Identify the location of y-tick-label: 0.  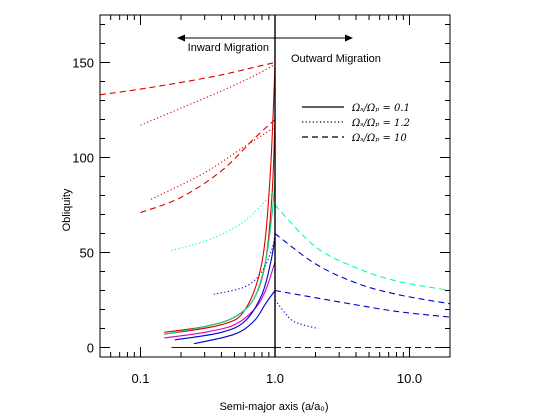
(90, 348).